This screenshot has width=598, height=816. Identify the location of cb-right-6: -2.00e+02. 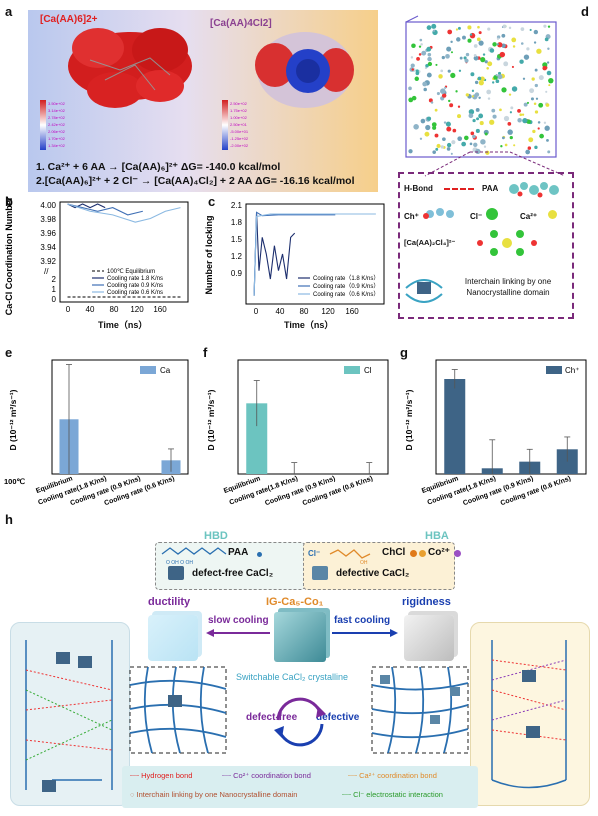
(239, 145).